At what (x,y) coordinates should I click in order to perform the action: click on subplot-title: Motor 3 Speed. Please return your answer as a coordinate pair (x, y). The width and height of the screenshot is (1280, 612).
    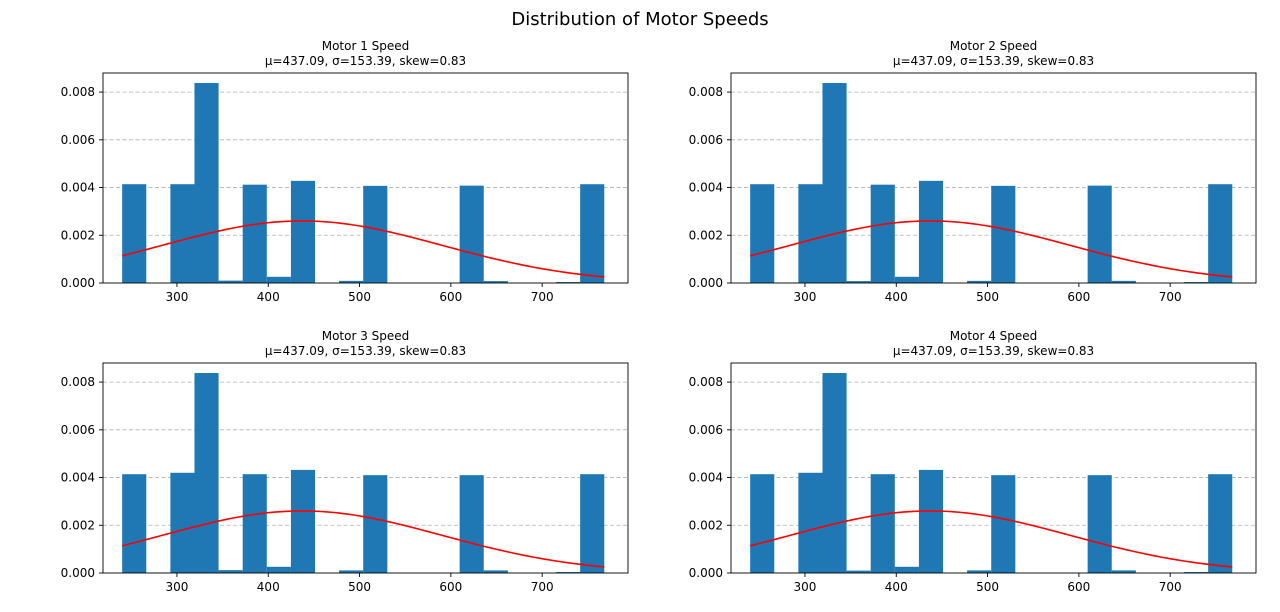
    Looking at the image, I should click on (366, 336).